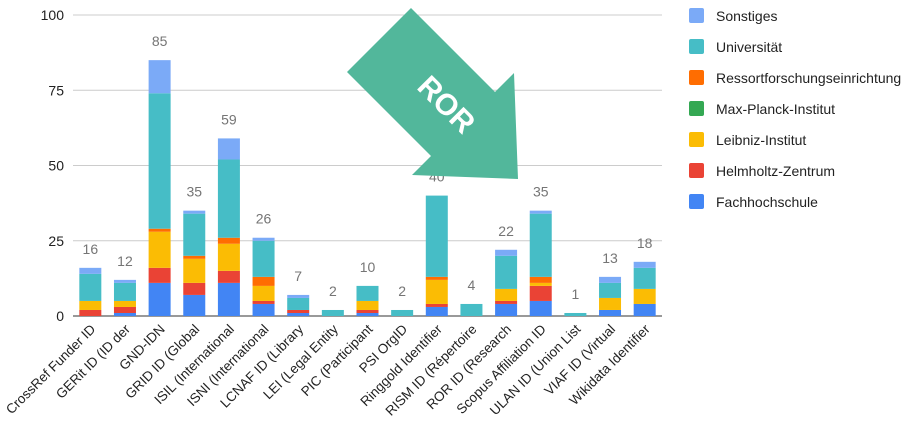 The width and height of the screenshot is (923, 427). I want to click on y-tick-label: 100, so click(53, 15).